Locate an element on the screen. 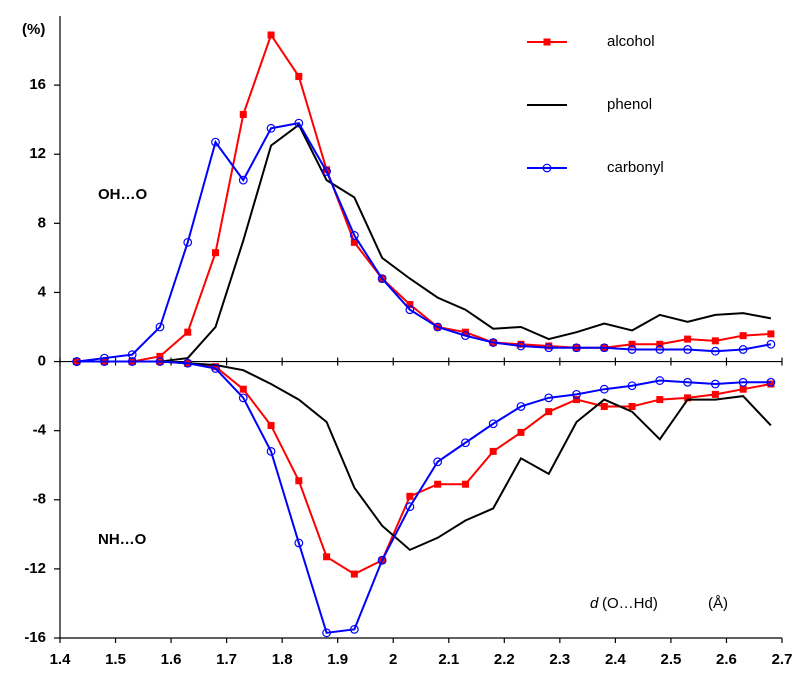 The width and height of the screenshot is (796, 687). x-tick-label: 2.5 is located at coordinates (670, 659).